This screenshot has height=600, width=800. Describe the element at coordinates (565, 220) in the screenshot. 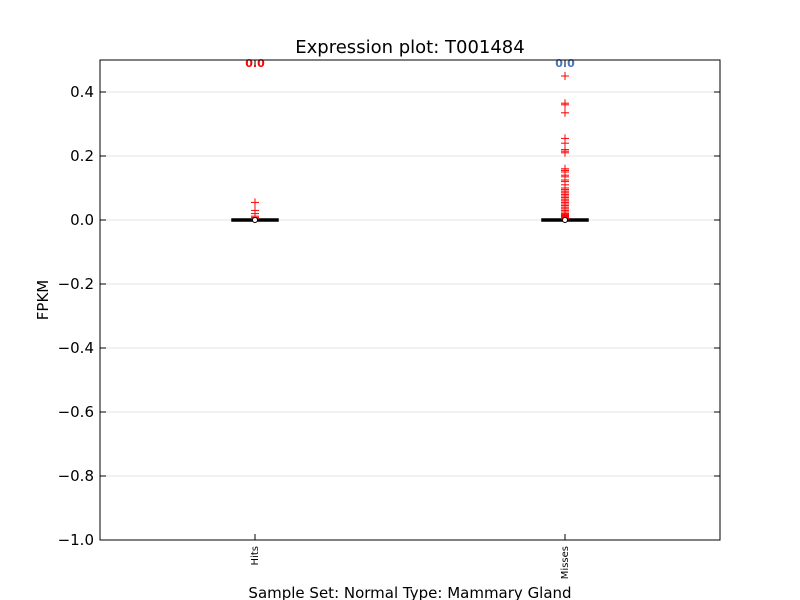

I see `mean-marker-misses` at that location.